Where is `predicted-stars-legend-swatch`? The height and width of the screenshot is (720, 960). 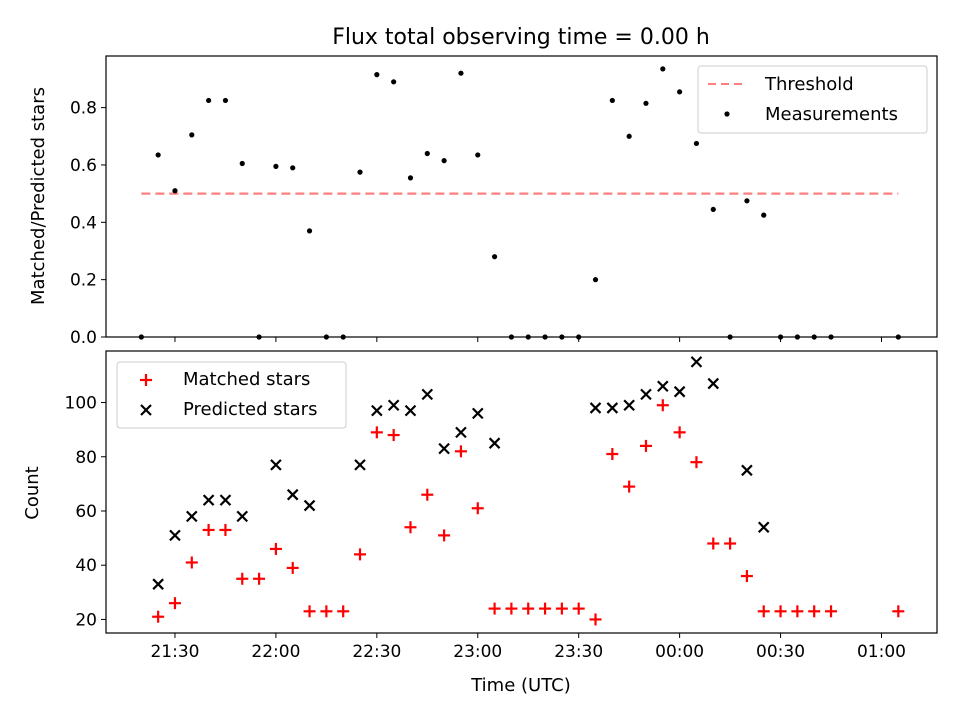
predicted-stars-legend-swatch is located at coordinates (146, 410).